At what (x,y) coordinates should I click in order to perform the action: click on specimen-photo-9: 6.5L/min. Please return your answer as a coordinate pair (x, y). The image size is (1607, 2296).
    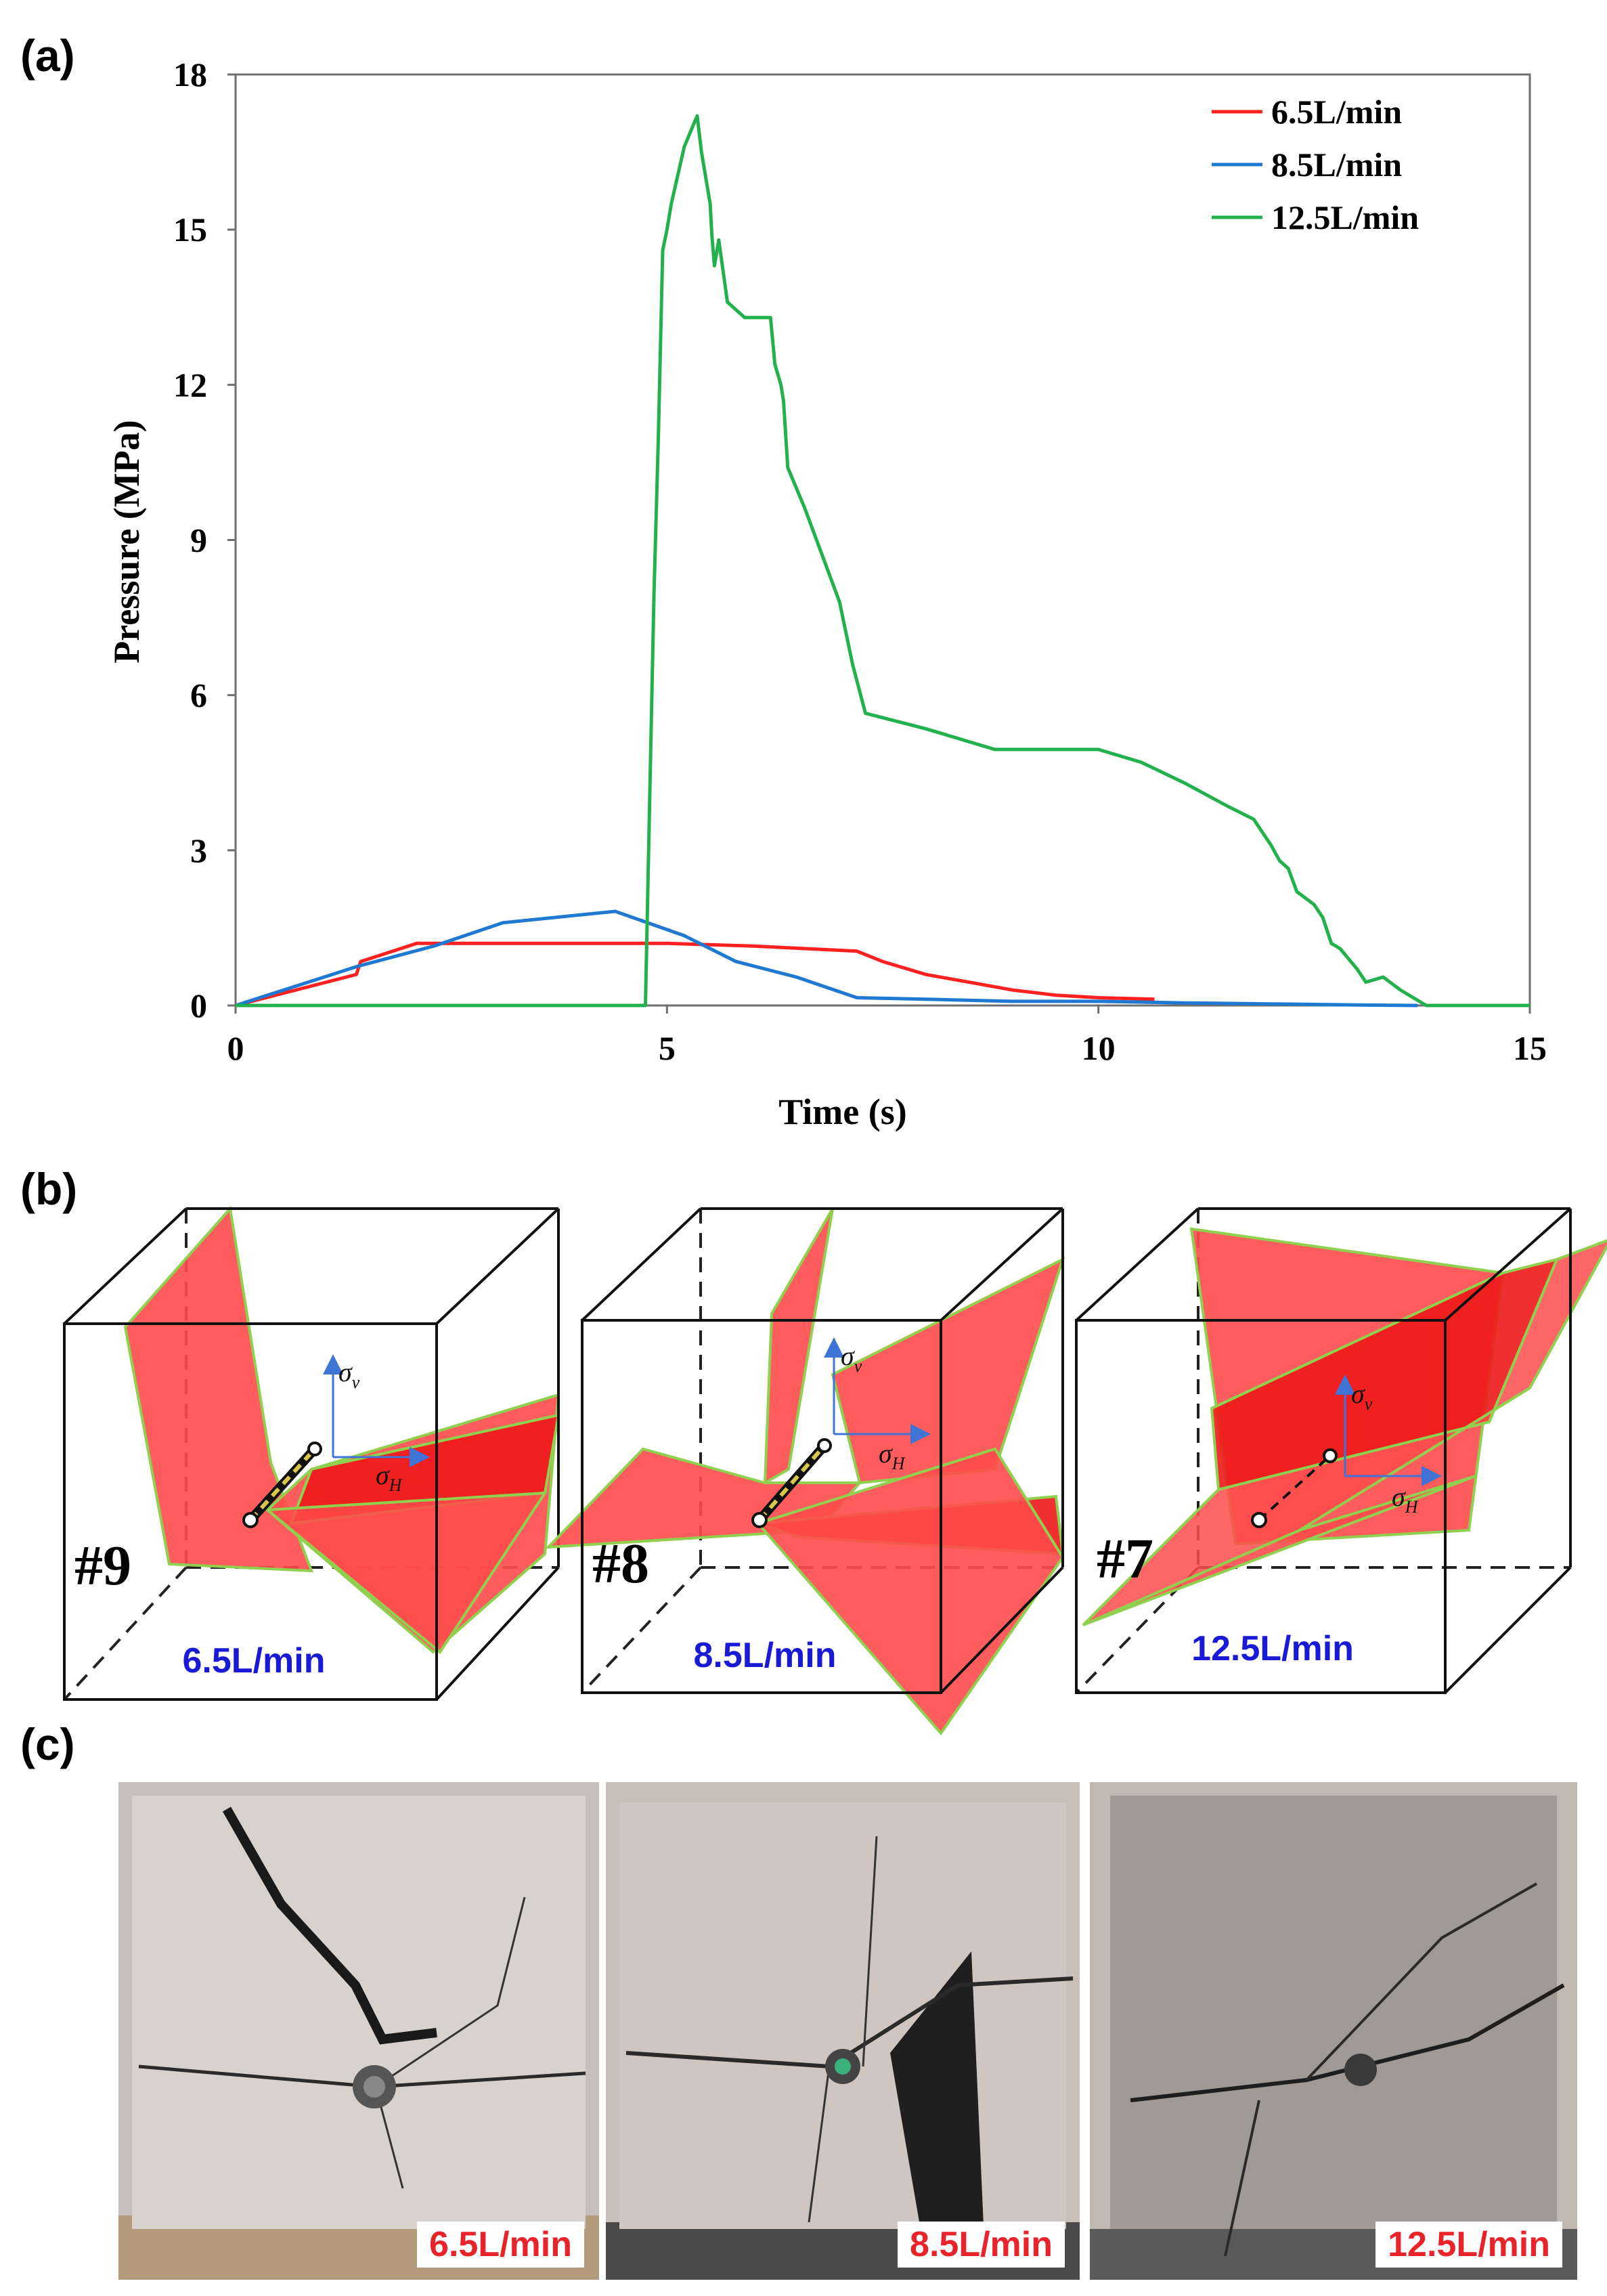
    Looking at the image, I should click on (358, 2031).